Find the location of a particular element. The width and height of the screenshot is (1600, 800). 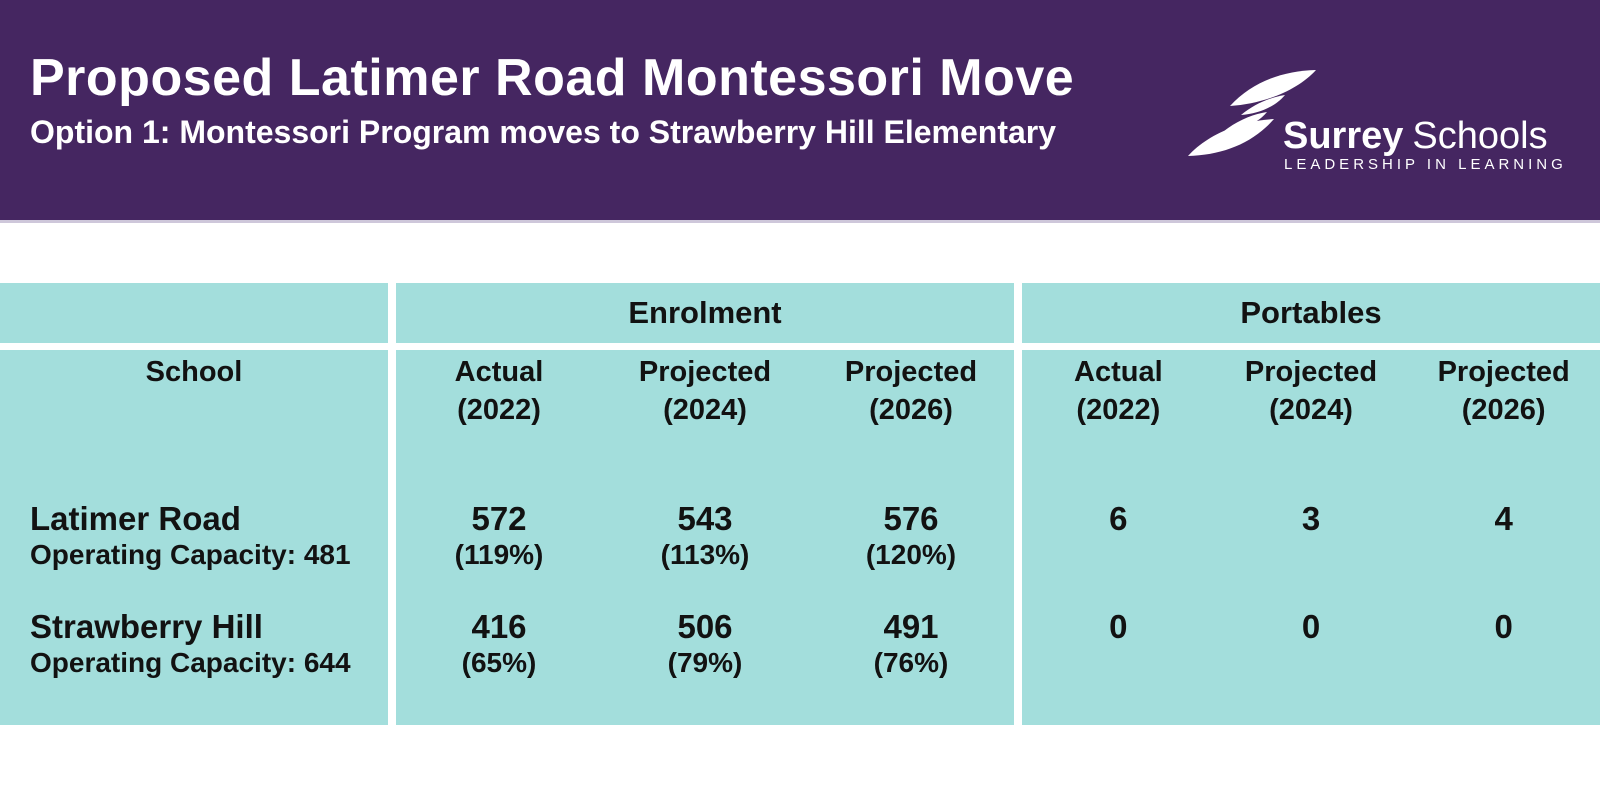

enrolment-cell: 543 (113%) is located at coordinates (705, 536).